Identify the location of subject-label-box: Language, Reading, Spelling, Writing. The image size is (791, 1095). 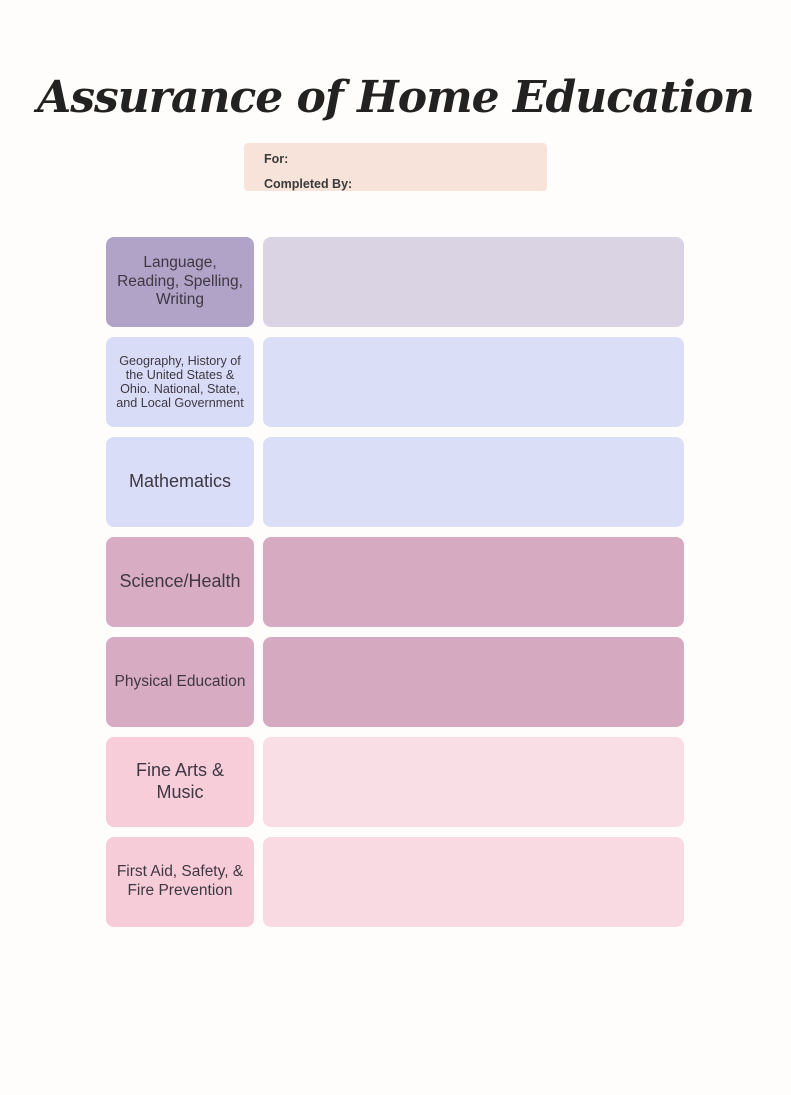
(180, 282).